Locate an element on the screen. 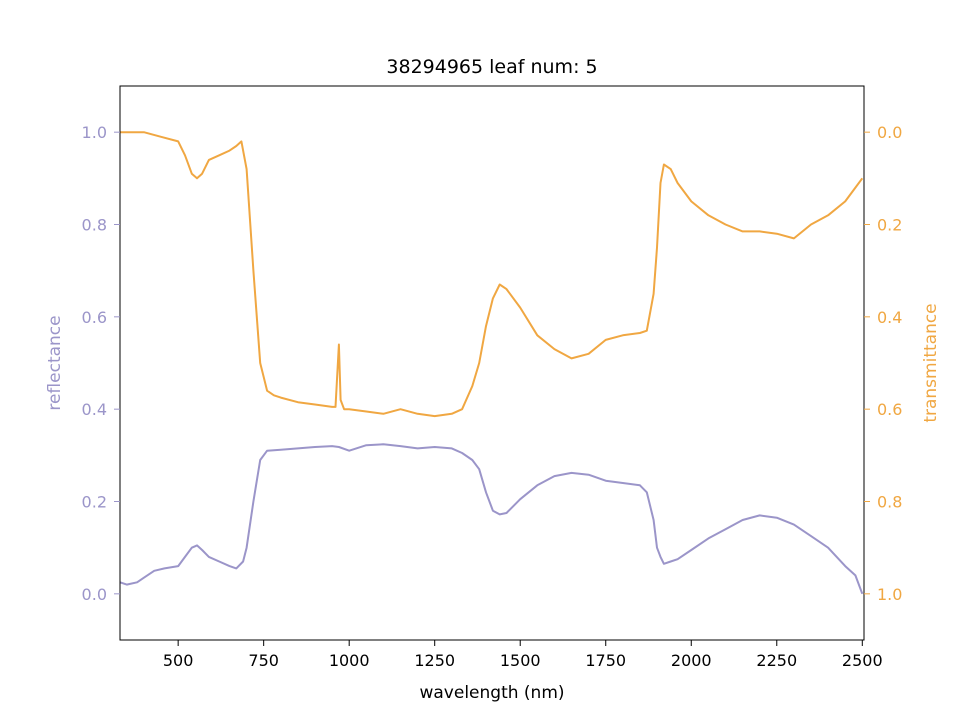 The height and width of the screenshot is (720, 960). x-tick-label: 2000 is located at coordinates (691, 660).